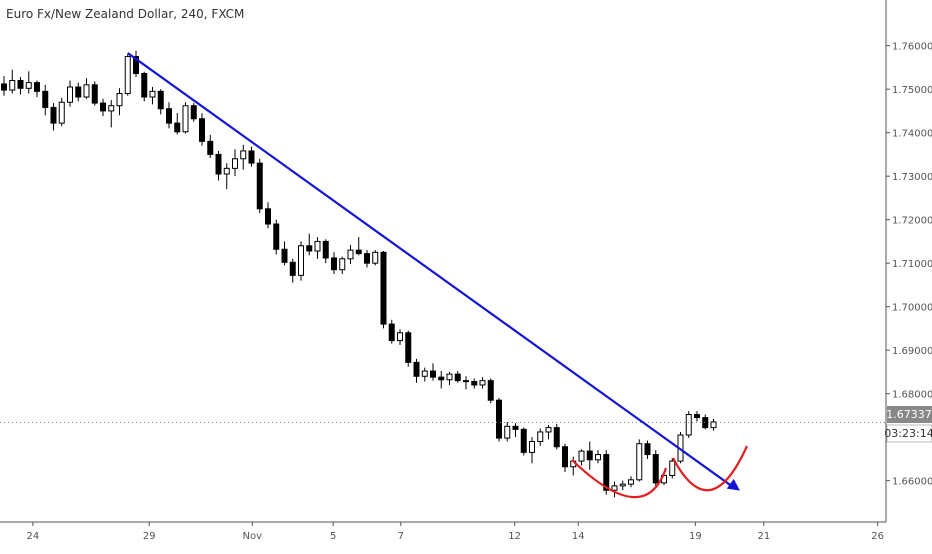  I want to click on x-tick-label: 7, so click(401, 536).